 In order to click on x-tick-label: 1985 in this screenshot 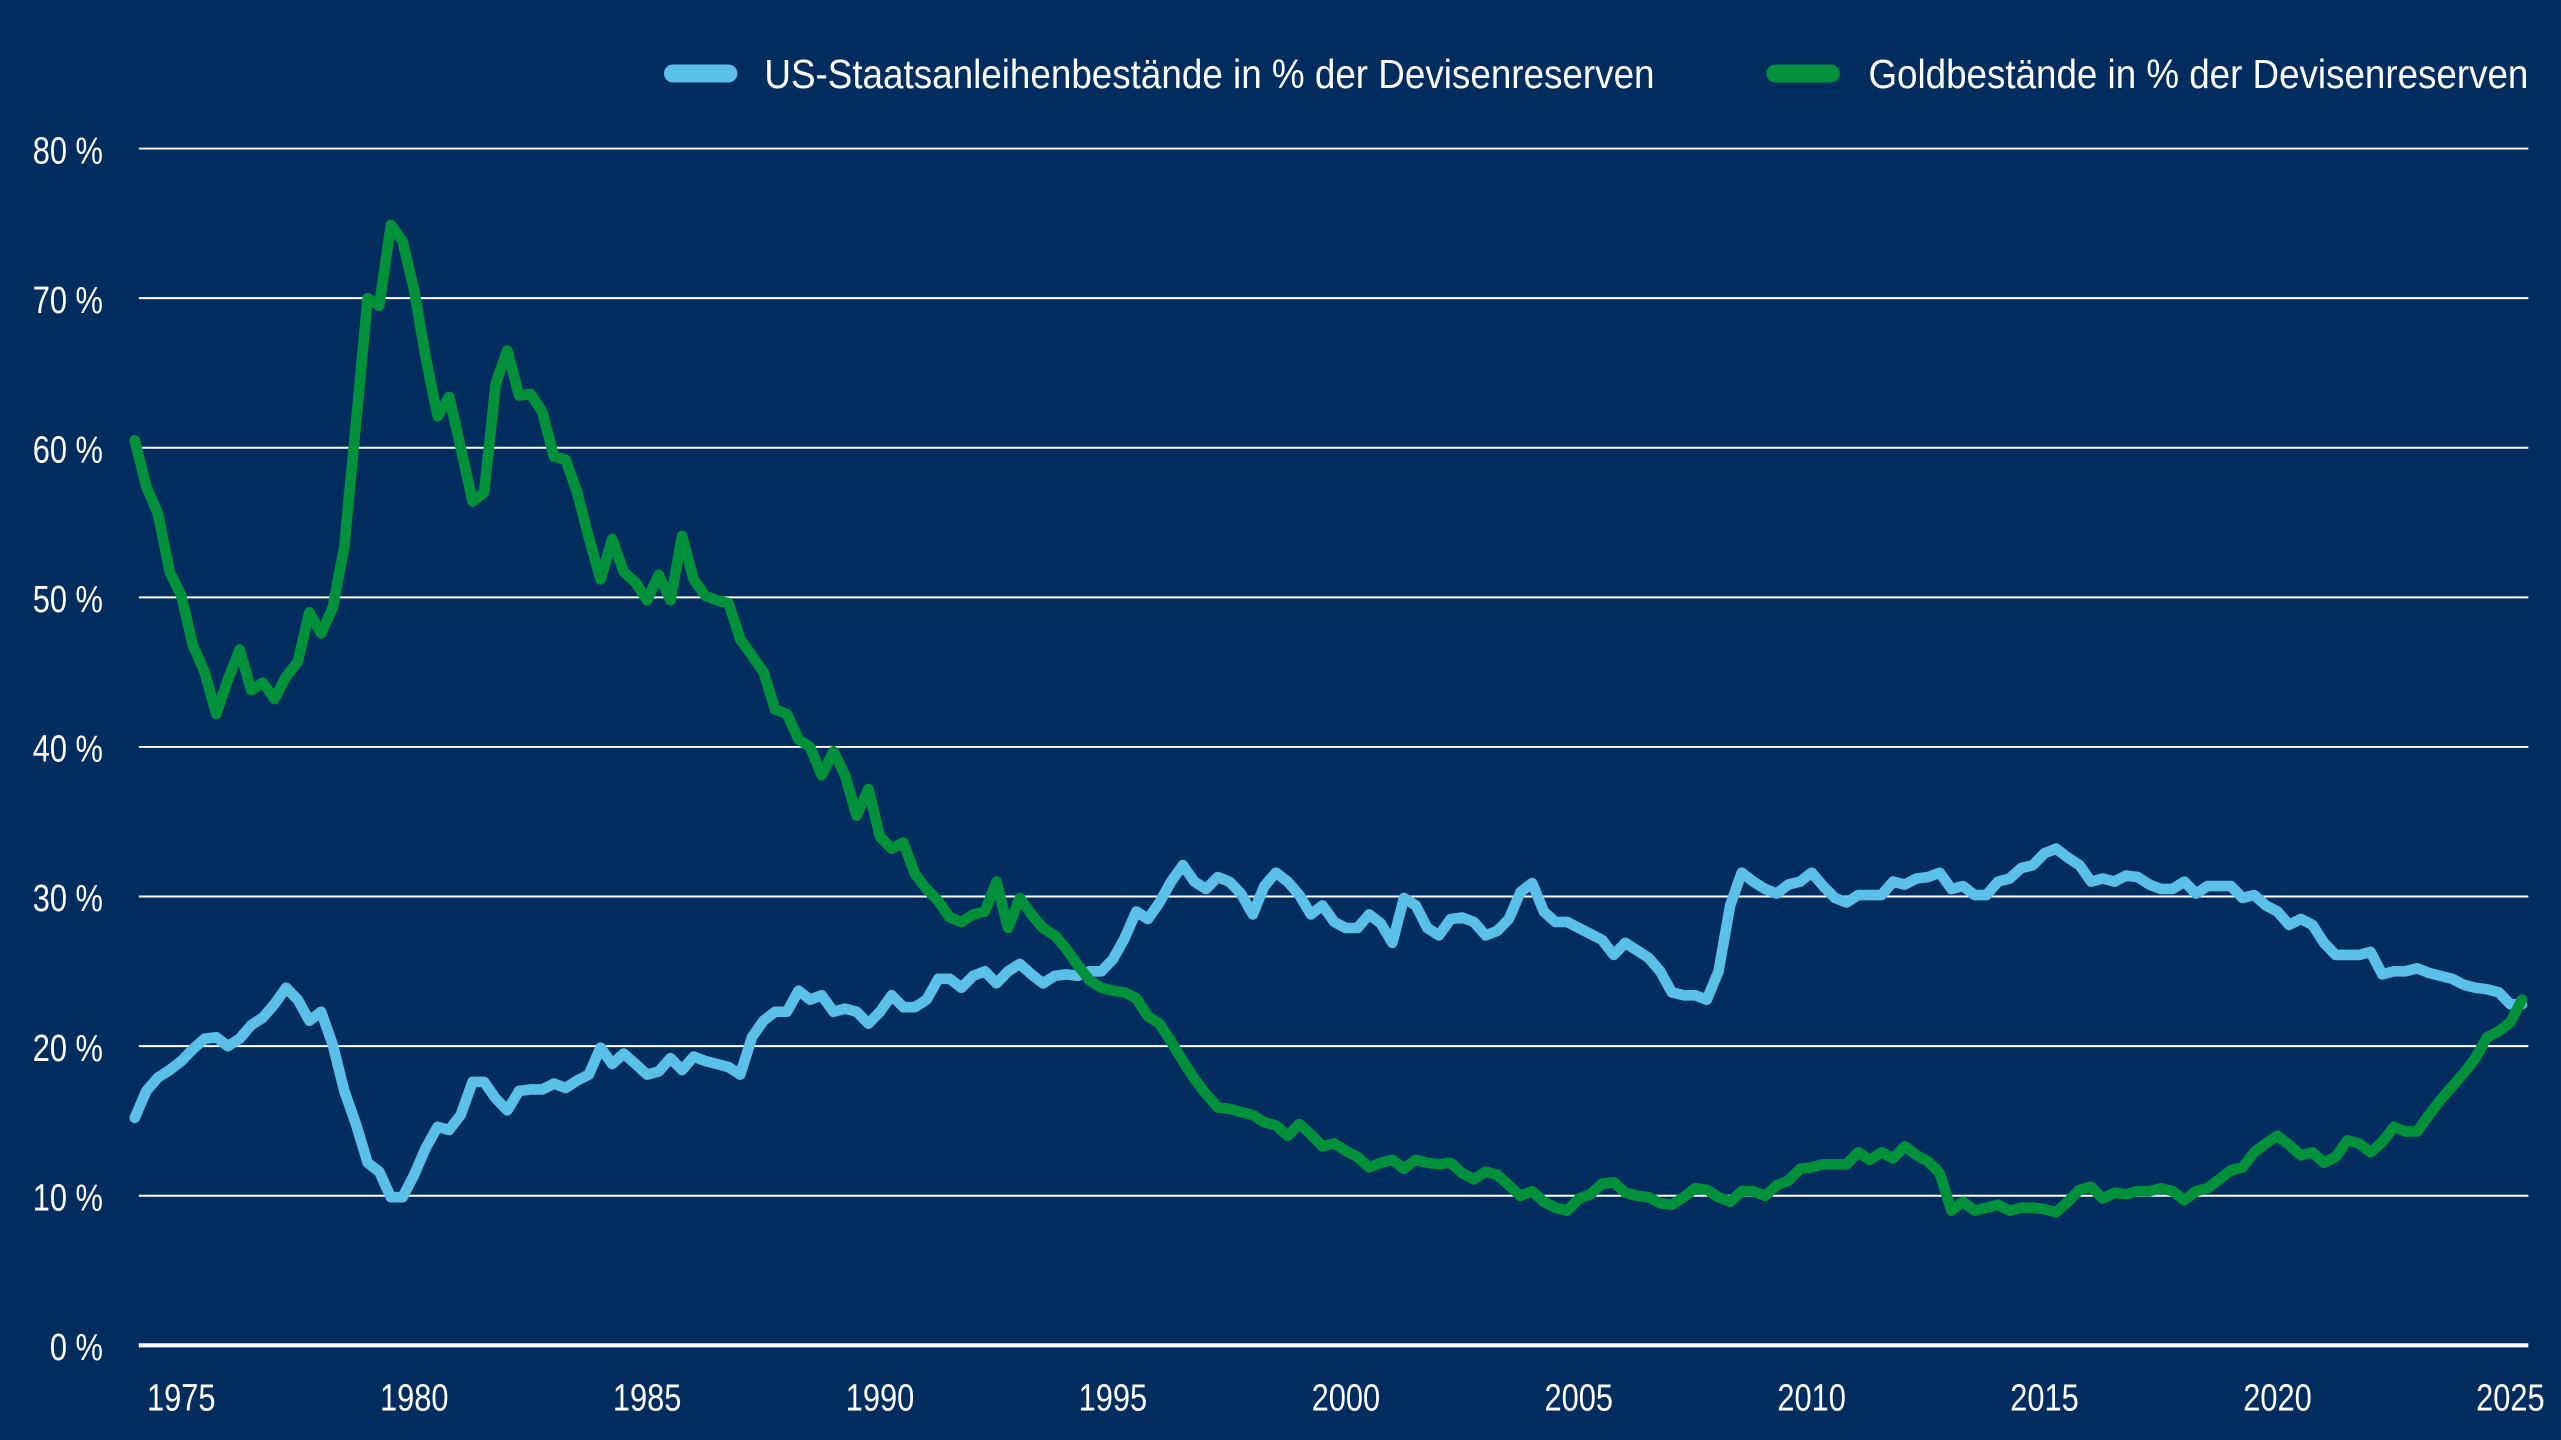, I will do `click(647, 1399)`.